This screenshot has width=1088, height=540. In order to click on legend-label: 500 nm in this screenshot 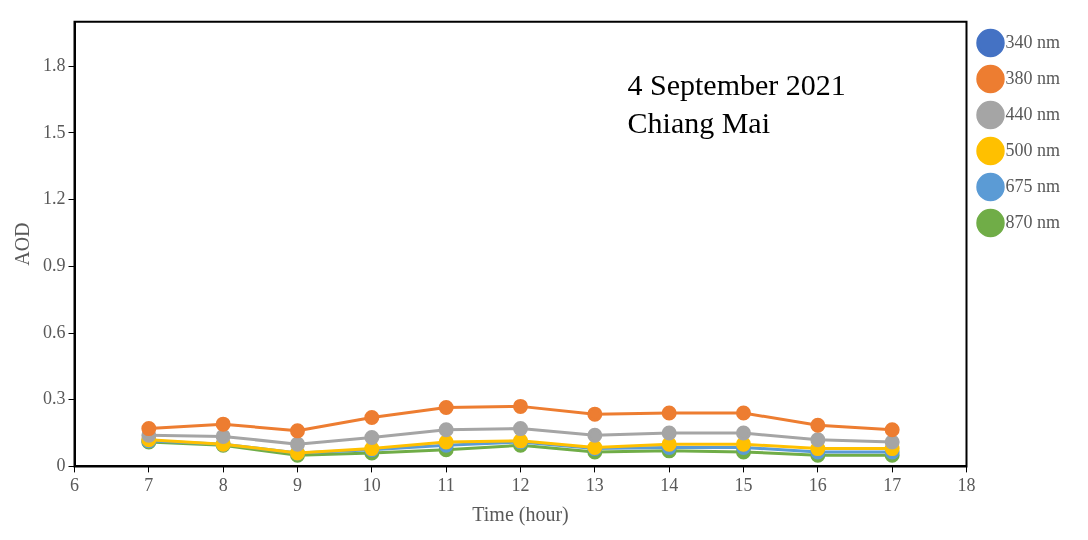, I will do `click(1033, 149)`.